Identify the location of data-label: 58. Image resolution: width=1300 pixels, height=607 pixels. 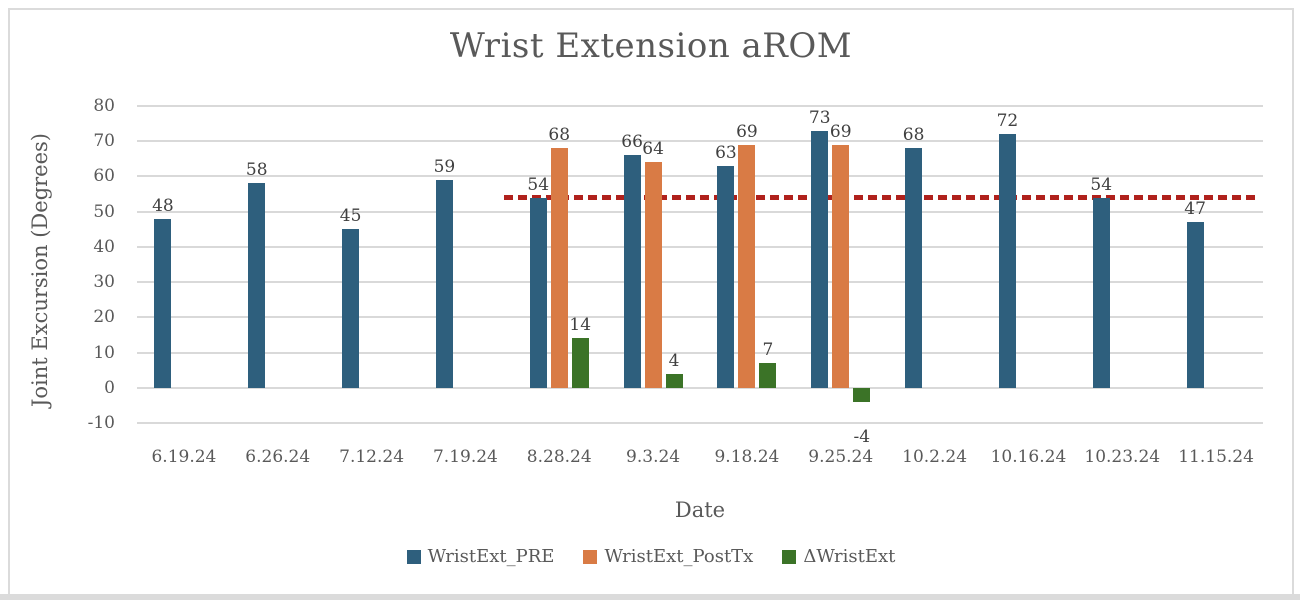
(256, 170).